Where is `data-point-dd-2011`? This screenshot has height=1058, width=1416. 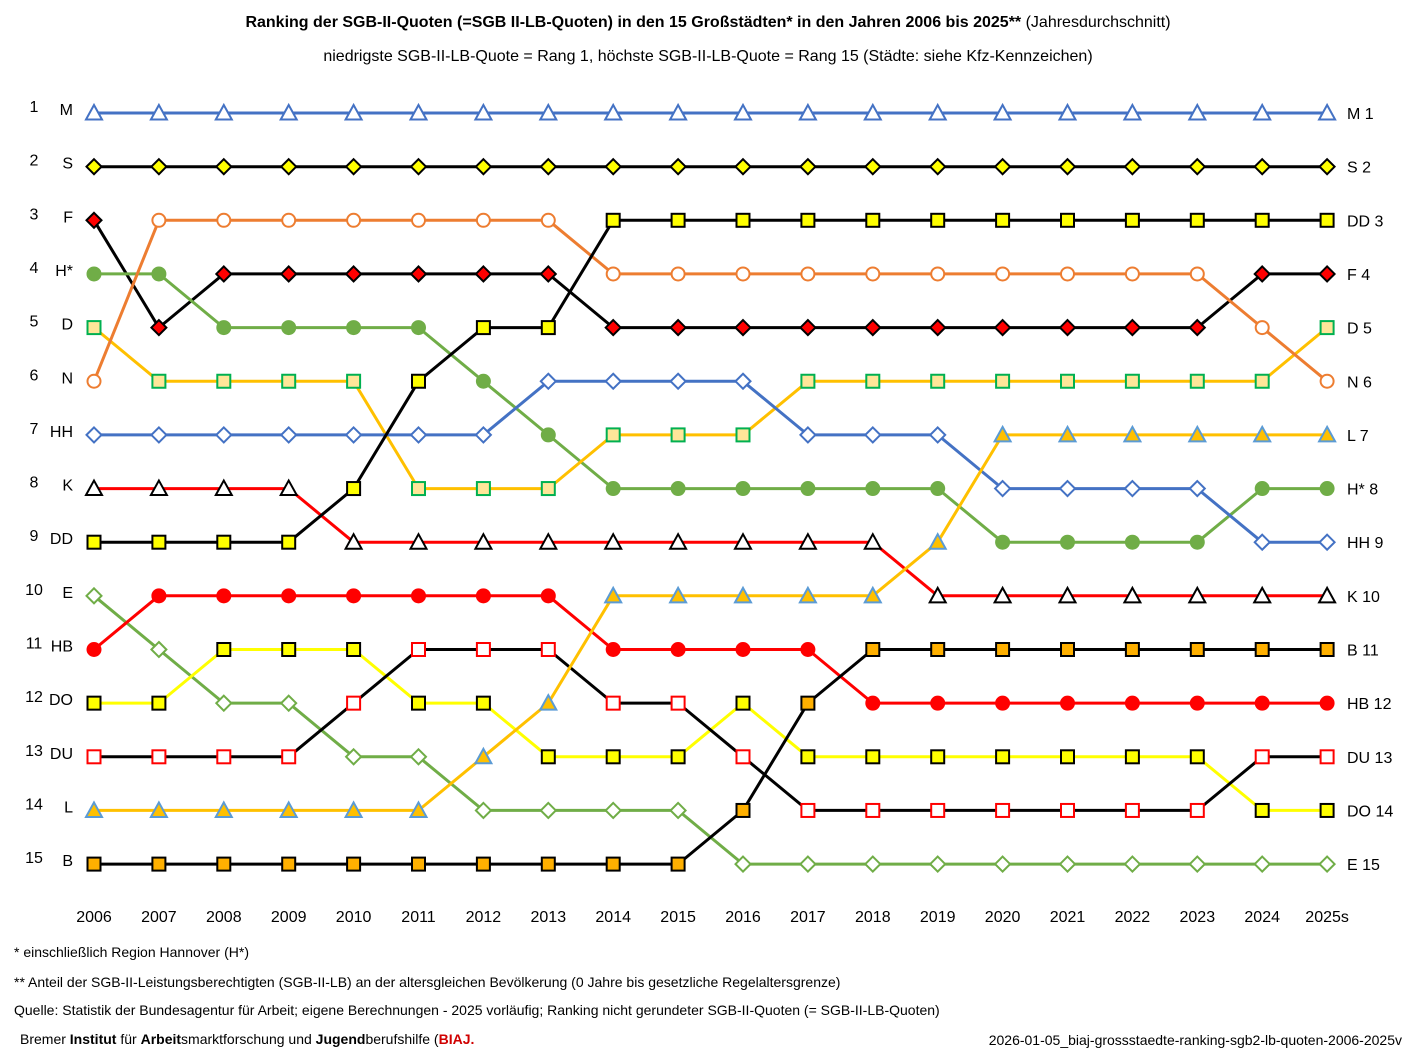 data-point-dd-2011 is located at coordinates (418, 381).